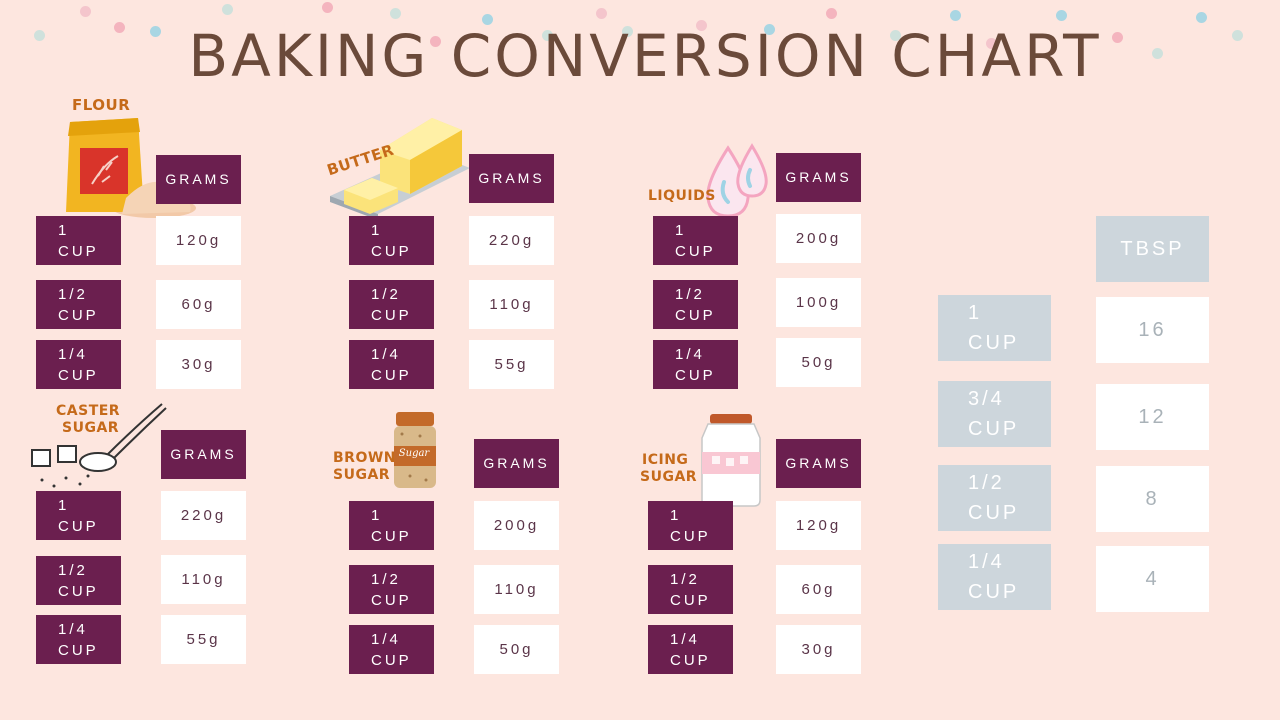 The image size is (1280, 720). I want to click on tbsp-value: 12, so click(1152, 417).